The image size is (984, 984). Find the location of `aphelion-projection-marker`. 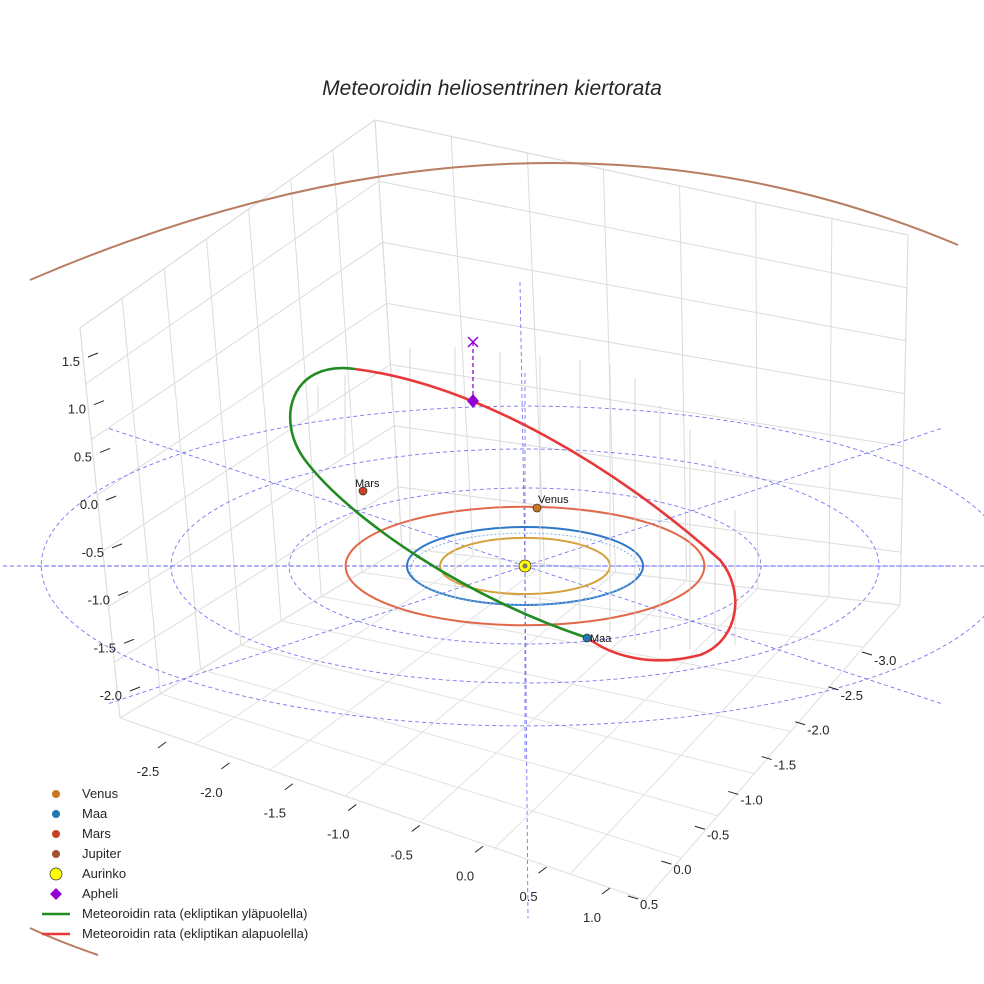

aphelion-projection-marker is located at coordinates (473, 342).